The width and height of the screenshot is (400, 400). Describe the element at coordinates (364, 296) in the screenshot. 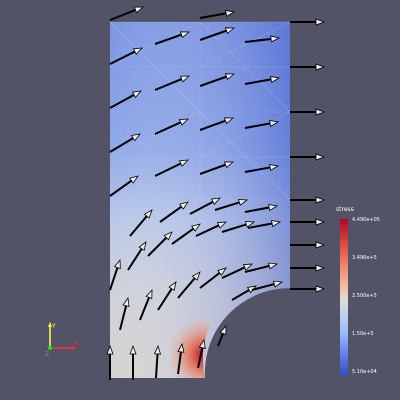

I see `legend-tick: 2.500e+5` at that location.